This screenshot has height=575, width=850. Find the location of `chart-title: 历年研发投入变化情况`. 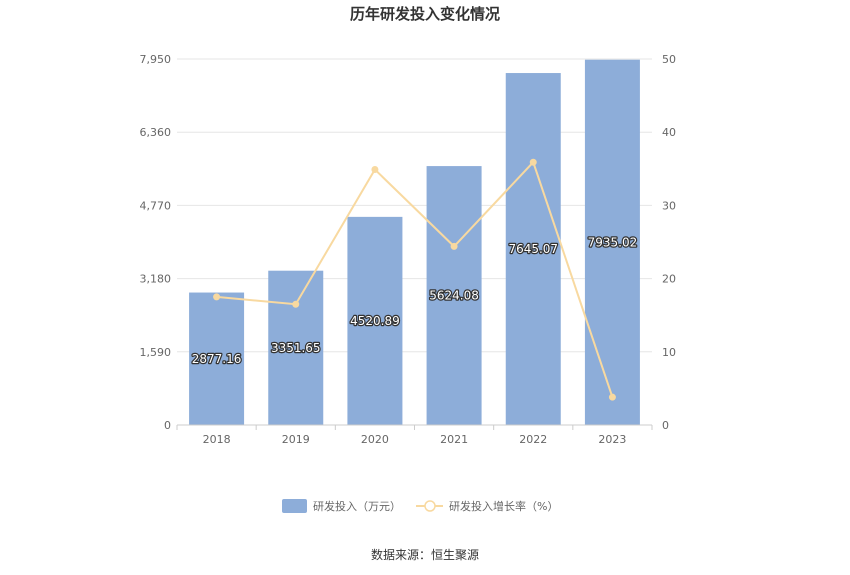

chart-title: 历年研发投入变化情况 is located at coordinates (425, 14).